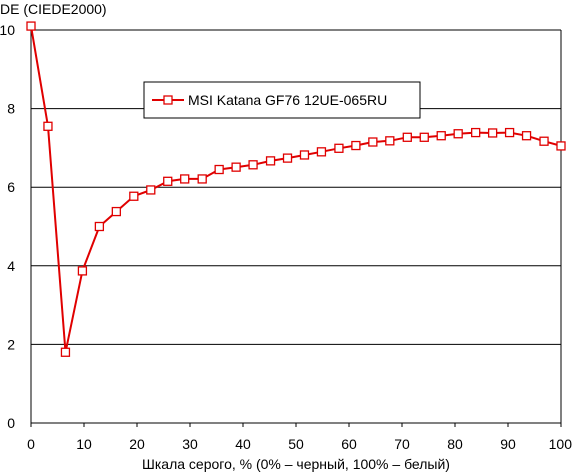 Image resolution: width=573 pixels, height=472 pixels. What do you see at coordinates (455, 444) in the screenshot?
I see `x-tick-label: 80` at bounding box center [455, 444].